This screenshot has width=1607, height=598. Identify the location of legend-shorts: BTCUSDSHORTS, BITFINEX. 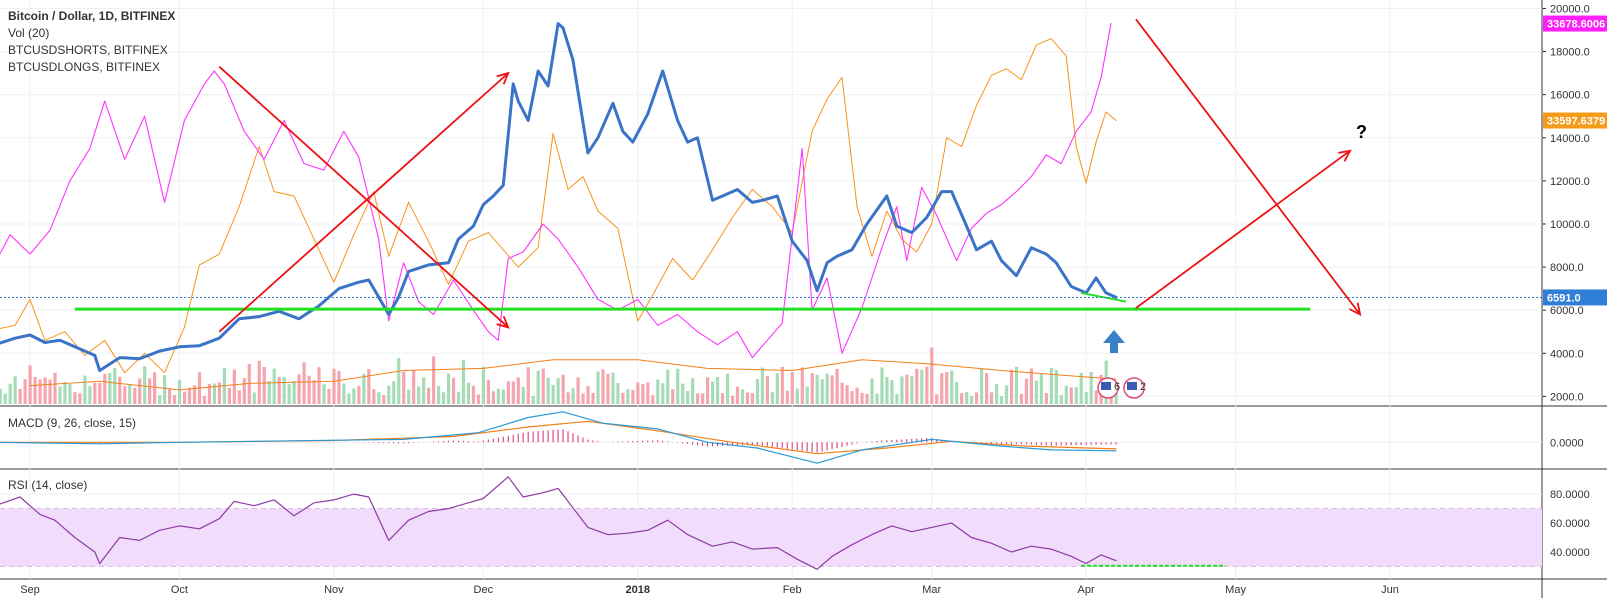
(88, 50).